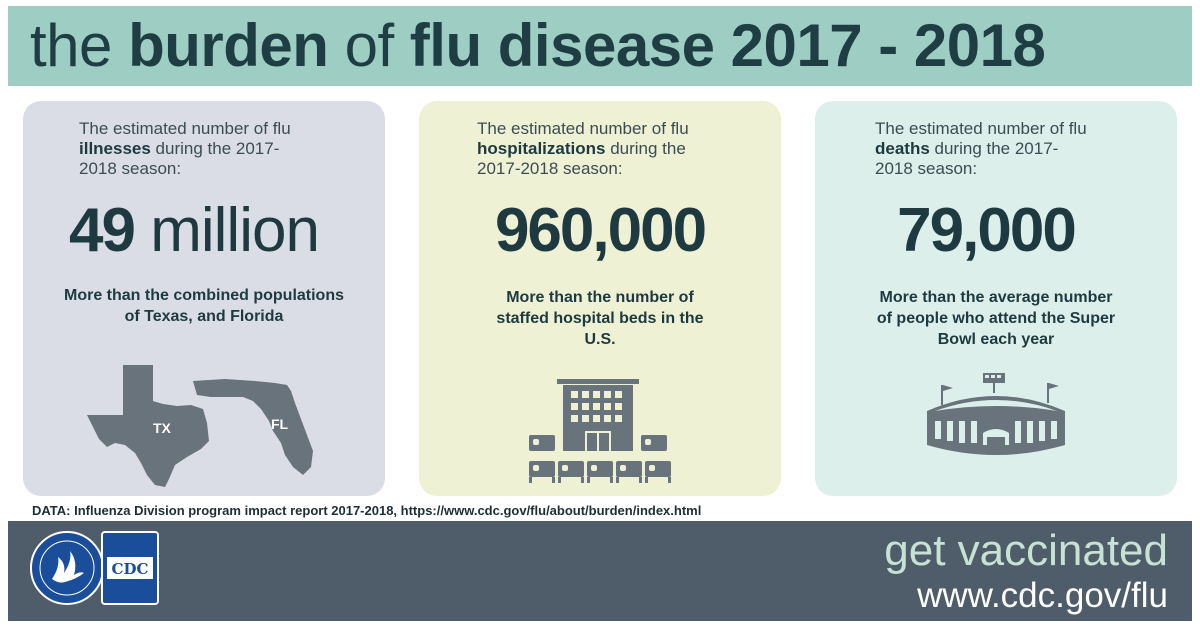 The image size is (1200, 628). What do you see at coordinates (1062, 550) in the screenshot?
I see `cta-part-2: vaccinated` at bounding box center [1062, 550].